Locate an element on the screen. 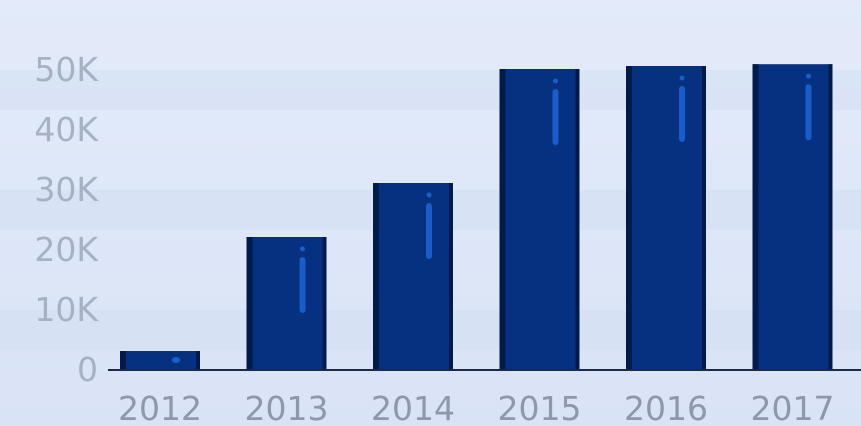  background-band is located at coordinates (430, 90).